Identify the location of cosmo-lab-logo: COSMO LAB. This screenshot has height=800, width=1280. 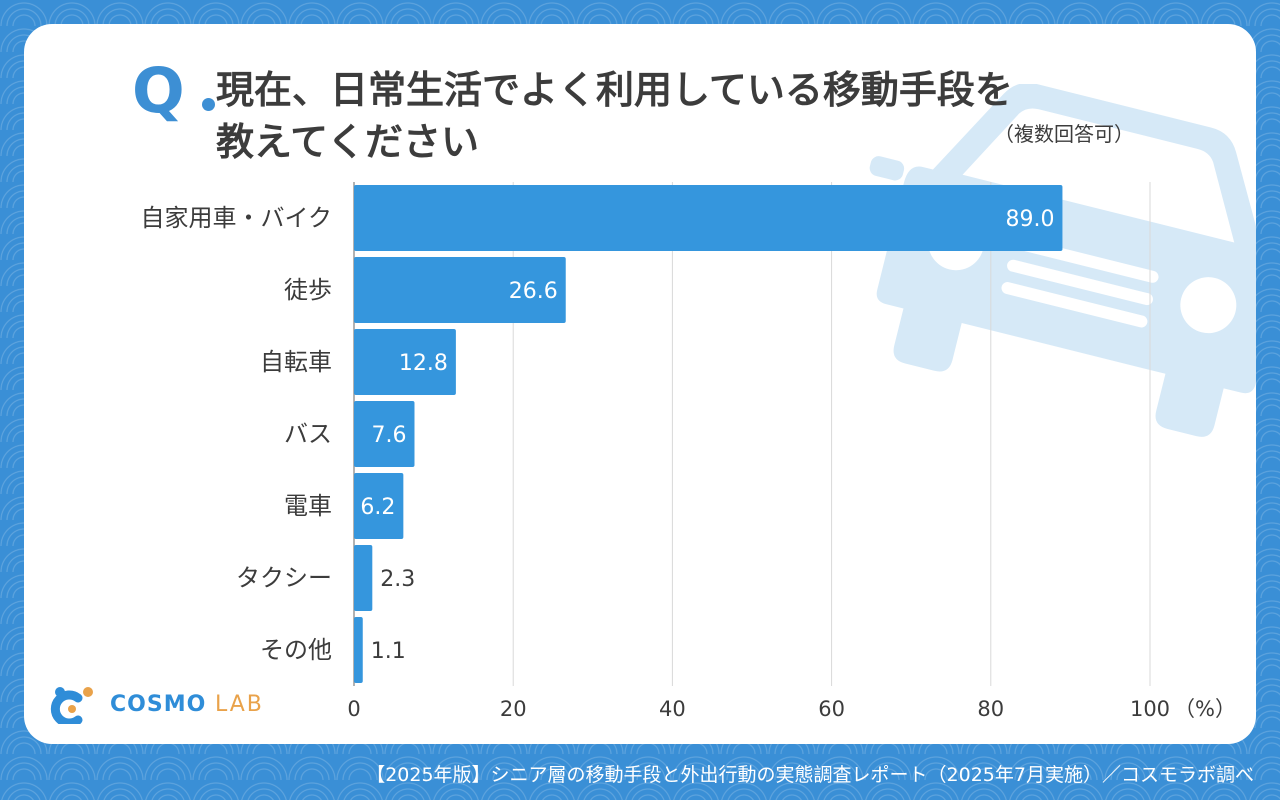
(156, 704).